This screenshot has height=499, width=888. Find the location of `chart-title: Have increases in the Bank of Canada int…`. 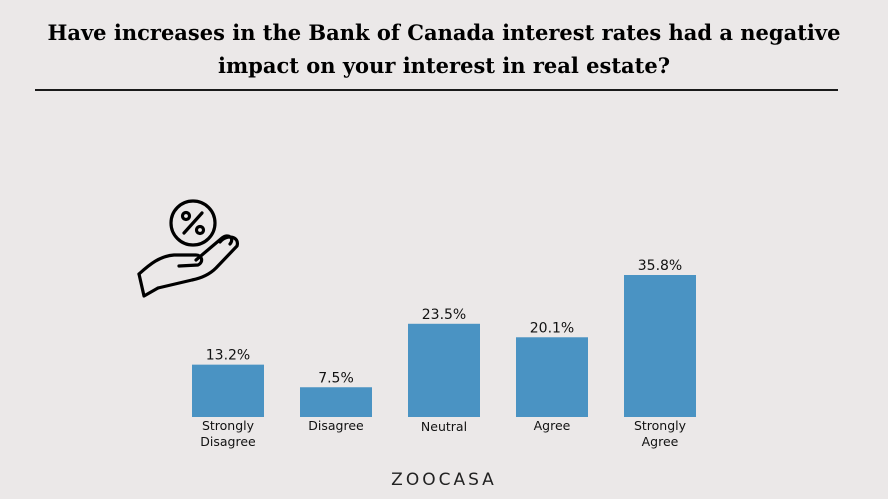

chart-title: Have increases in the Bank of Canada int… is located at coordinates (444, 49).